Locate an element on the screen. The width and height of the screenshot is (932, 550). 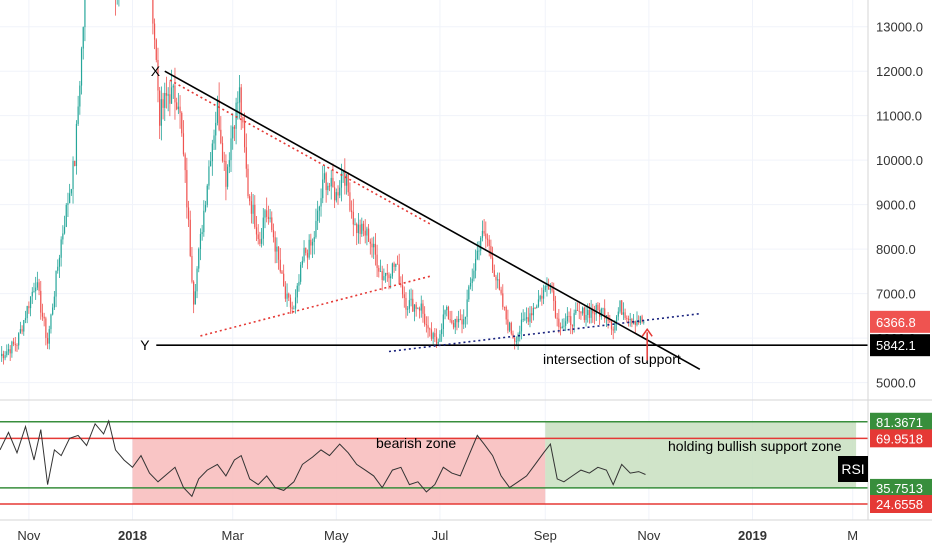
x-line-label: X is located at coordinates (156, 71).